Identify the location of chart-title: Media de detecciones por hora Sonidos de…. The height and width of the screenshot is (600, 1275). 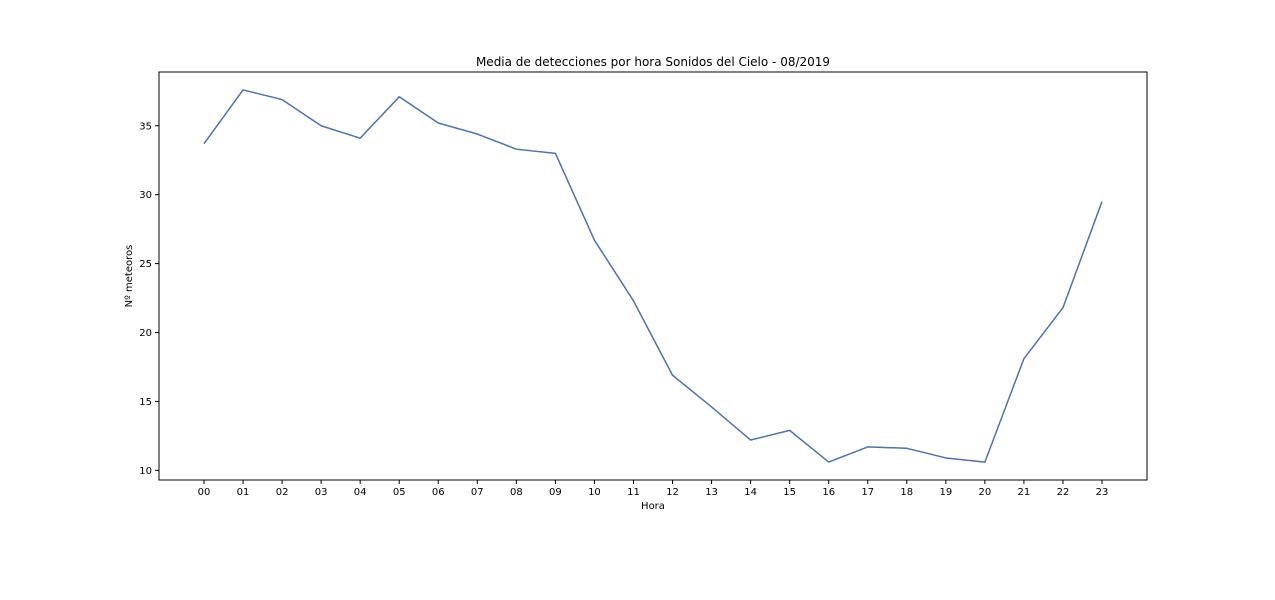
(653, 62).